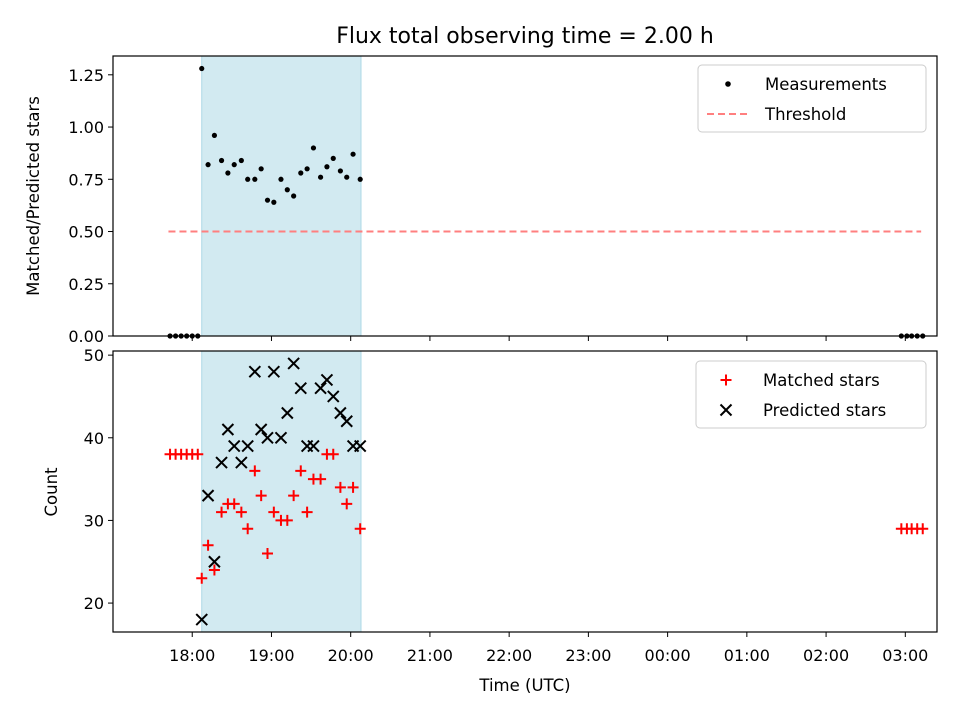 This screenshot has width=960, height=720. What do you see at coordinates (826, 84) in the screenshot?
I see `legend-measurements-label: Measurements` at bounding box center [826, 84].